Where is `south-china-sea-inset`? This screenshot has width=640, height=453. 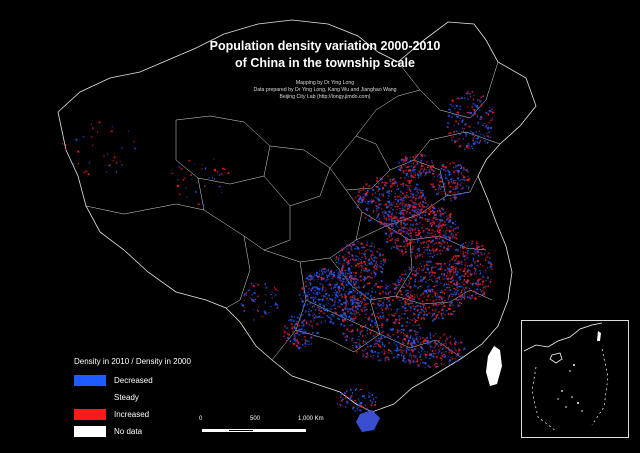
south-china-sea-inset is located at coordinates (575, 379).